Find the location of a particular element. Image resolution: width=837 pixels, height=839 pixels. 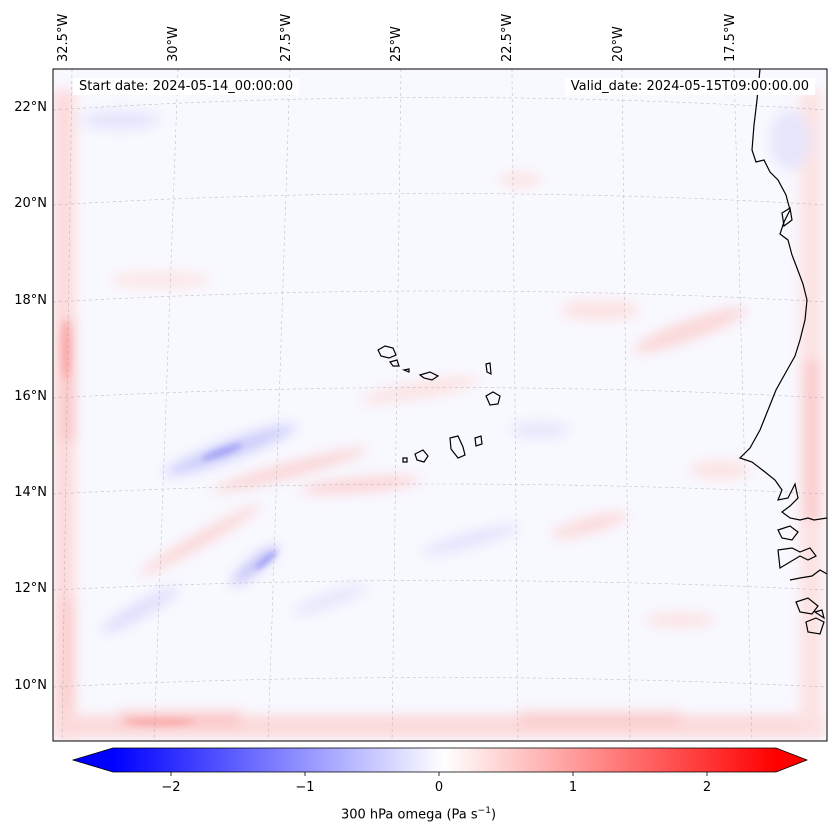

lon-label: 25°W is located at coordinates (396, 44).